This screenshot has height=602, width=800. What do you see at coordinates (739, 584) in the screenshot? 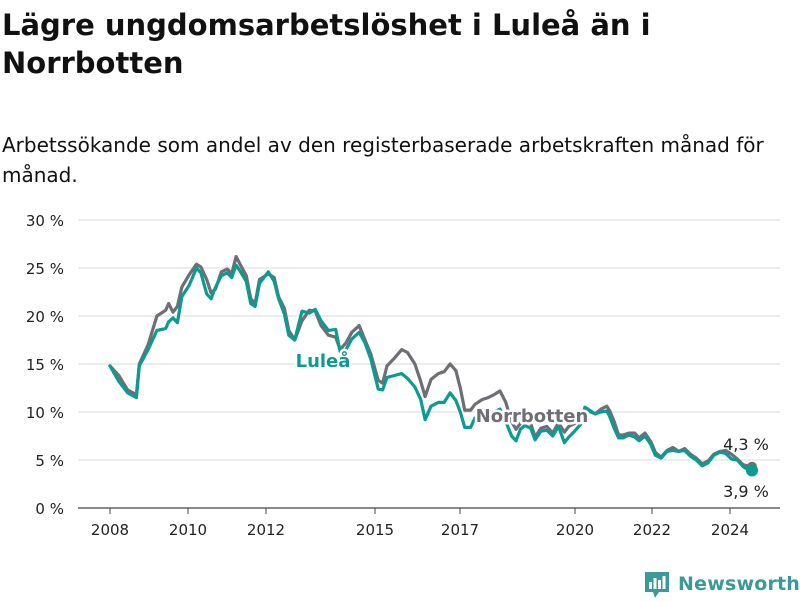
I see `brand-name: Newsworthy` at bounding box center [739, 584].